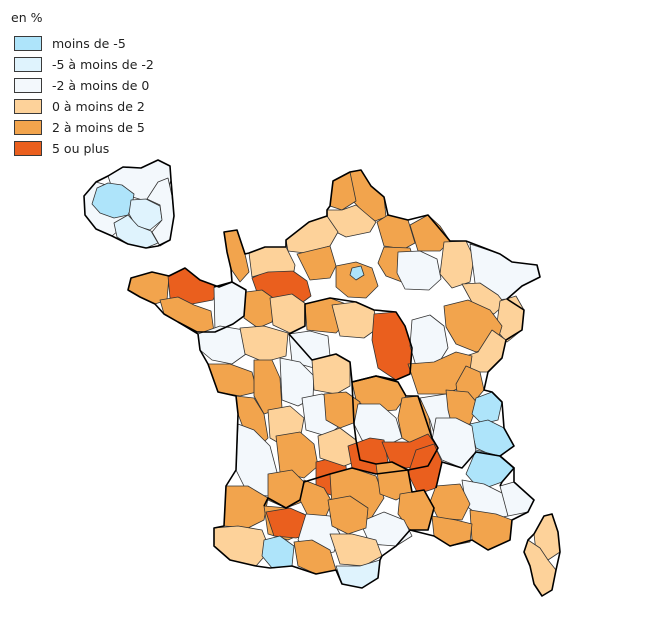  I want to click on legend-item: -5 à moins de -2, so click(84, 64).